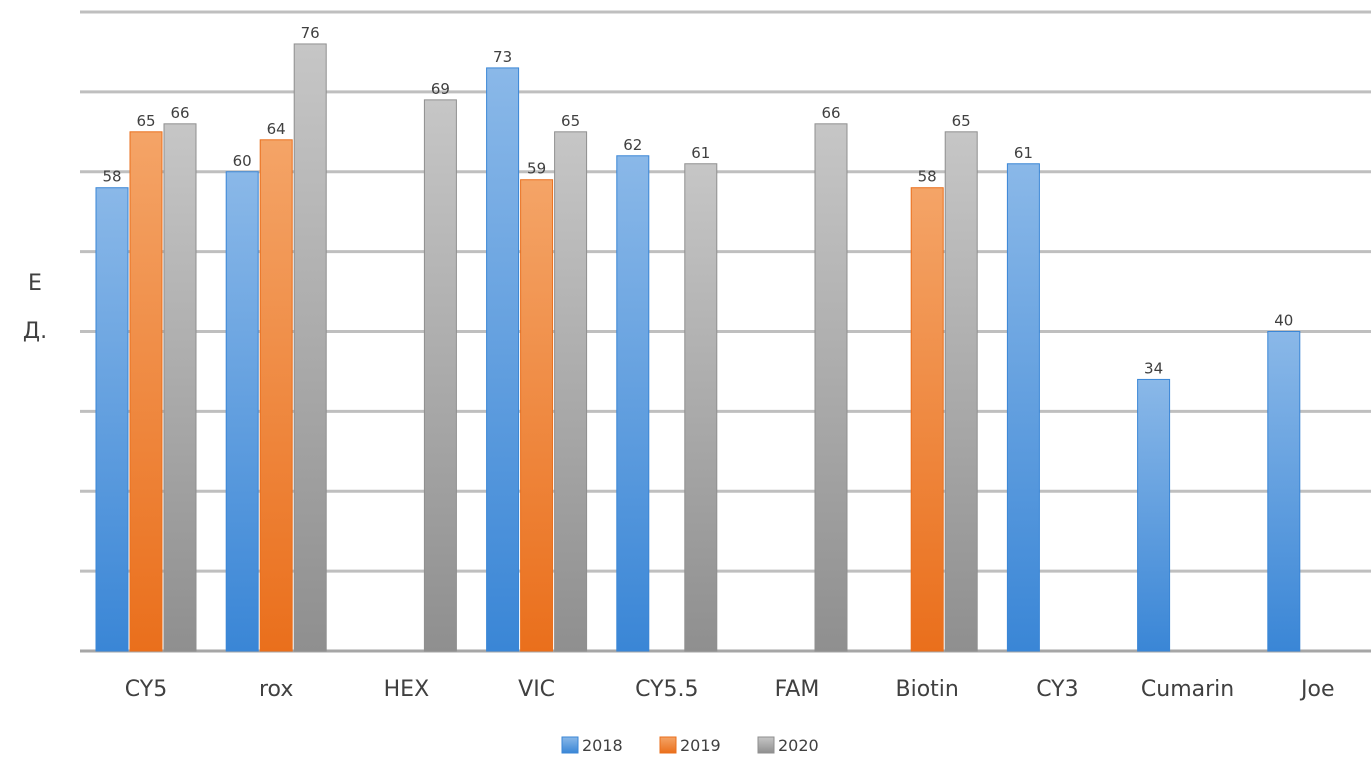 The width and height of the screenshot is (1371, 757). What do you see at coordinates (570, 745) in the screenshot?
I see `legend-swatch-2018` at bounding box center [570, 745].